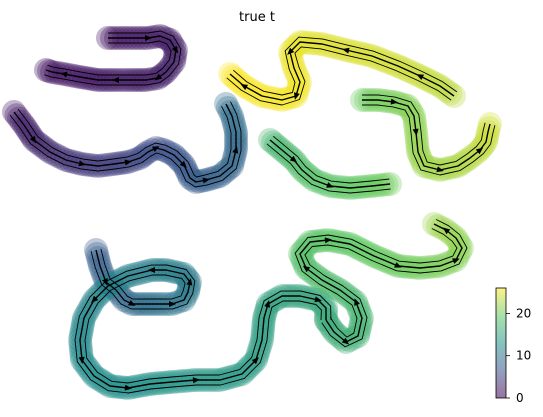 Image resolution: width=543 pixels, height=417 pixels. I want to click on colorbar-tick-label: 10, so click(523, 356).